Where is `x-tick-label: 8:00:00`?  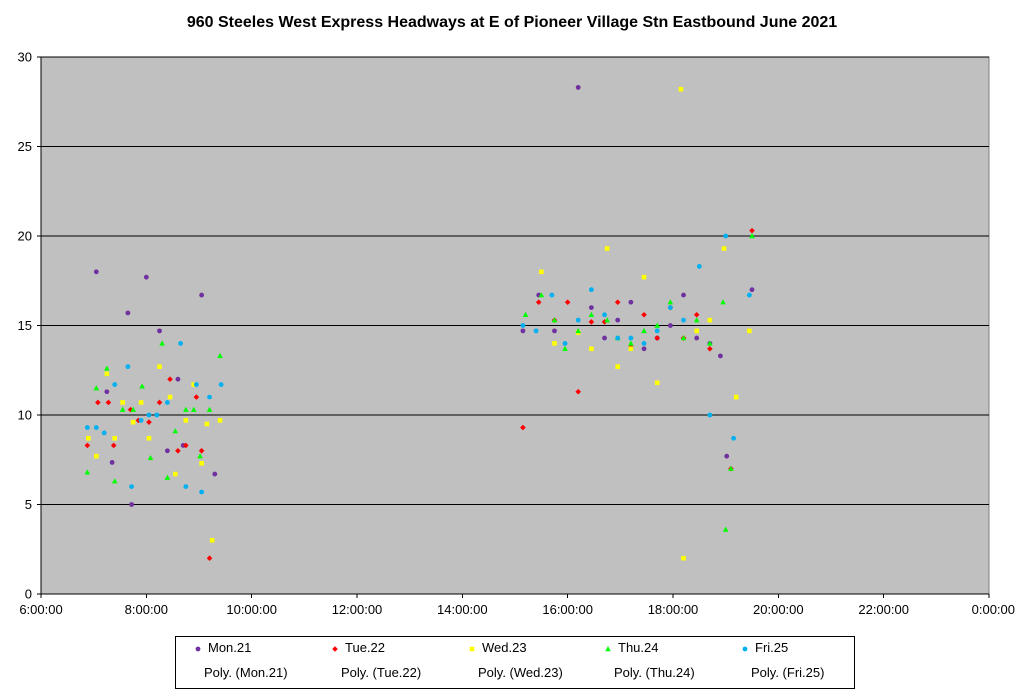 x-tick-label: 8:00:00 is located at coordinates (146, 609).